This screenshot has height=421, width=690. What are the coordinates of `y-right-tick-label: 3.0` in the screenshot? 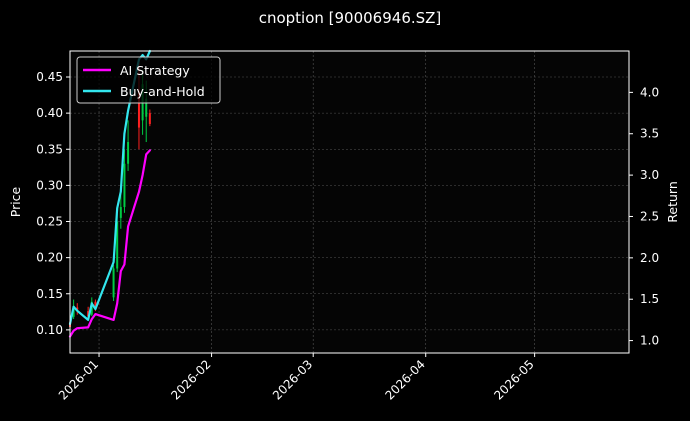 It's located at (649, 175).